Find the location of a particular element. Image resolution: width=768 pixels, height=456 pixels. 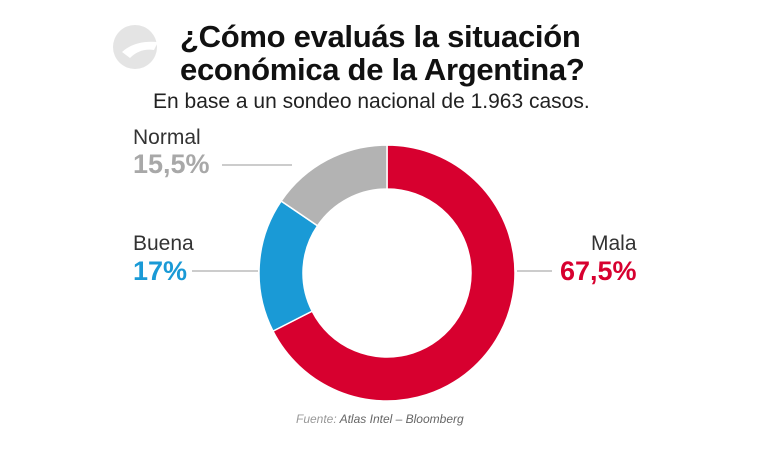

logo-icon is located at coordinates (135, 47).